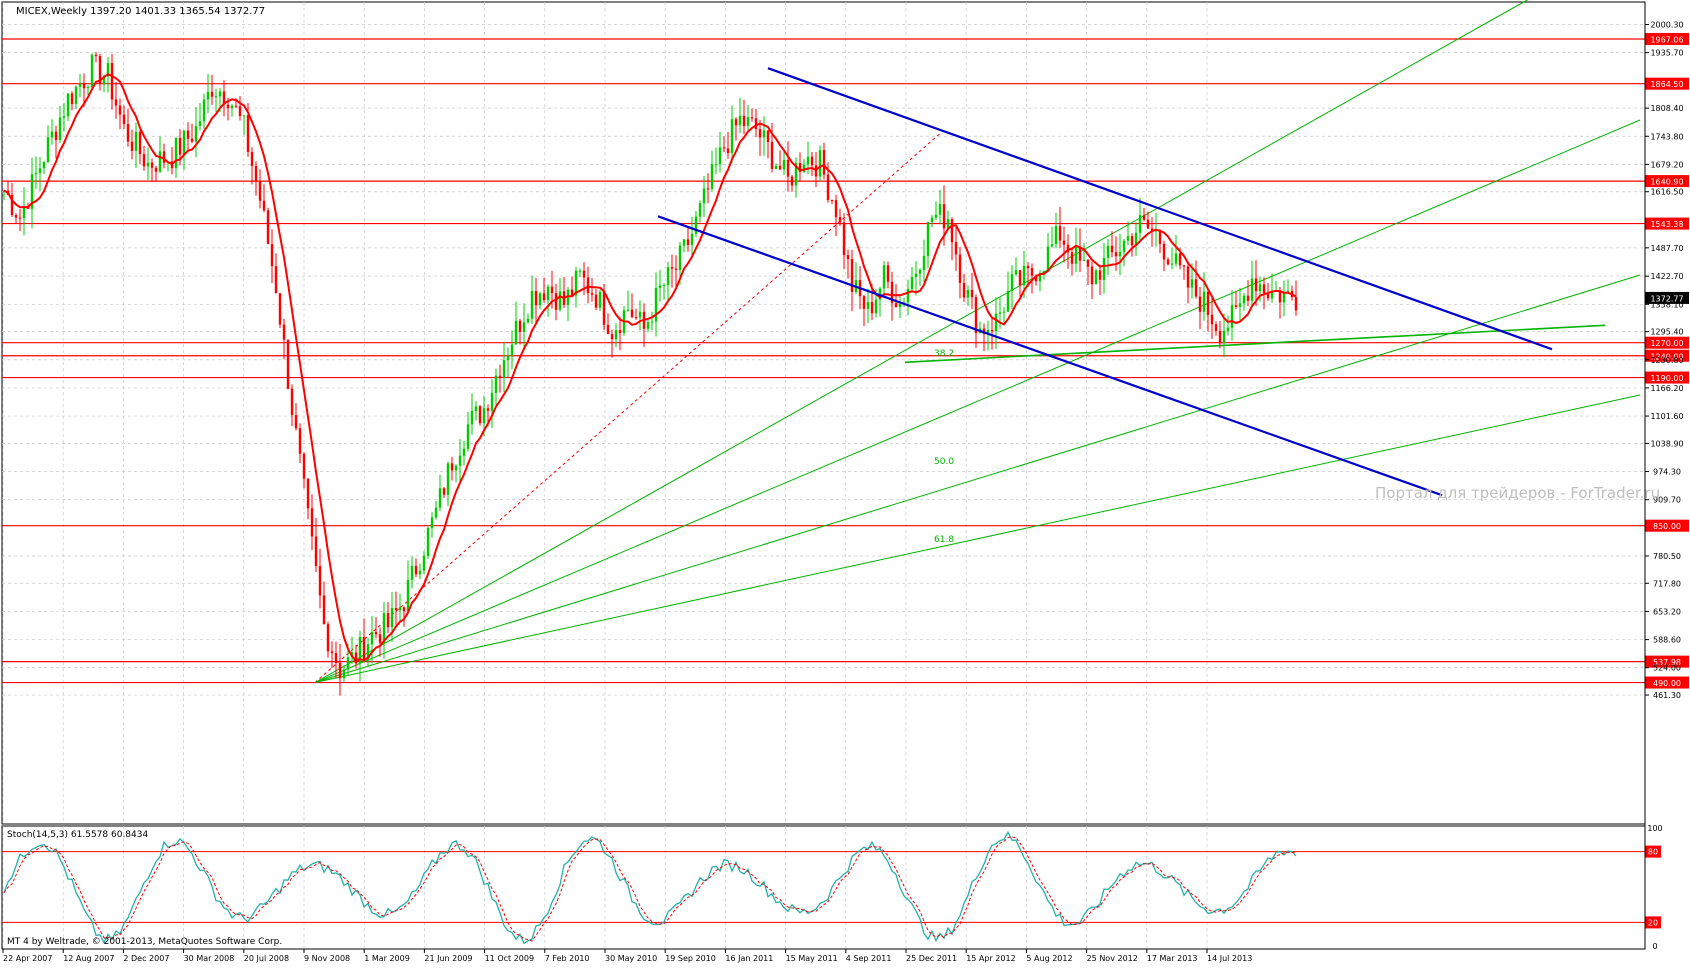 The width and height of the screenshot is (1690, 970). I want to click on time-tick-label: 1 Mar 2009, so click(387, 958).